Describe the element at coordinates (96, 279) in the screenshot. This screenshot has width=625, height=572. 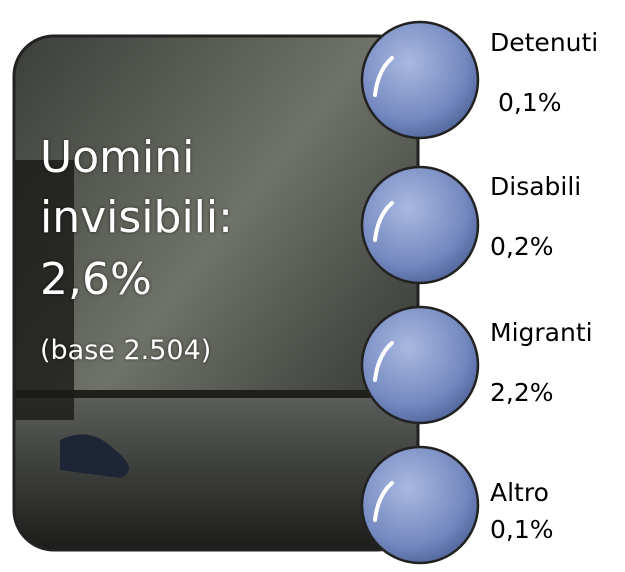
I see `main-value: 2,6%` at that location.